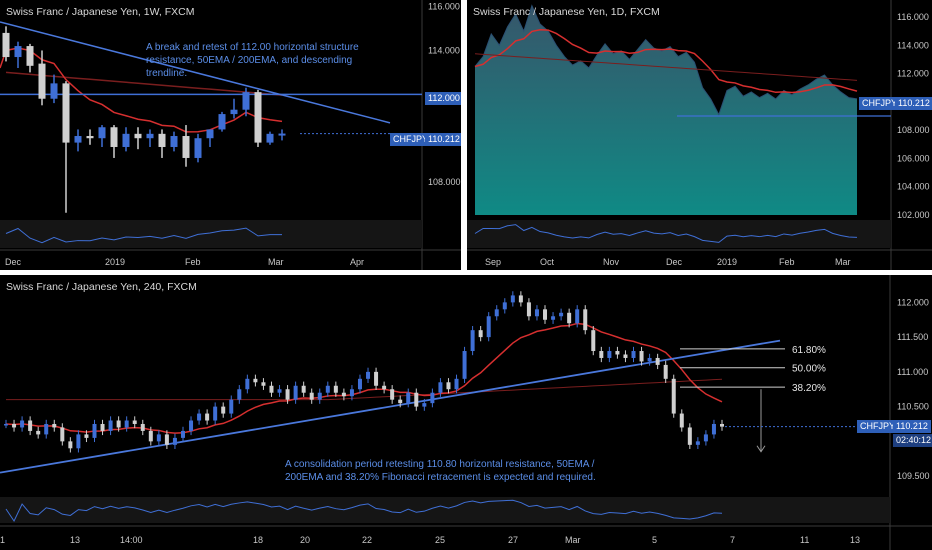 The height and width of the screenshot is (550, 932). I want to click on h4-x-tick: 22, so click(367, 540).